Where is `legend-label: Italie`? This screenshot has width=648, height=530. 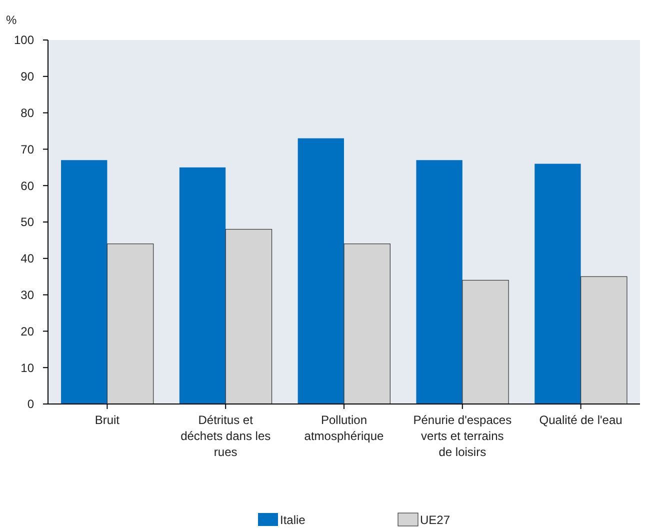 legend-label: Italie is located at coordinates (293, 520).